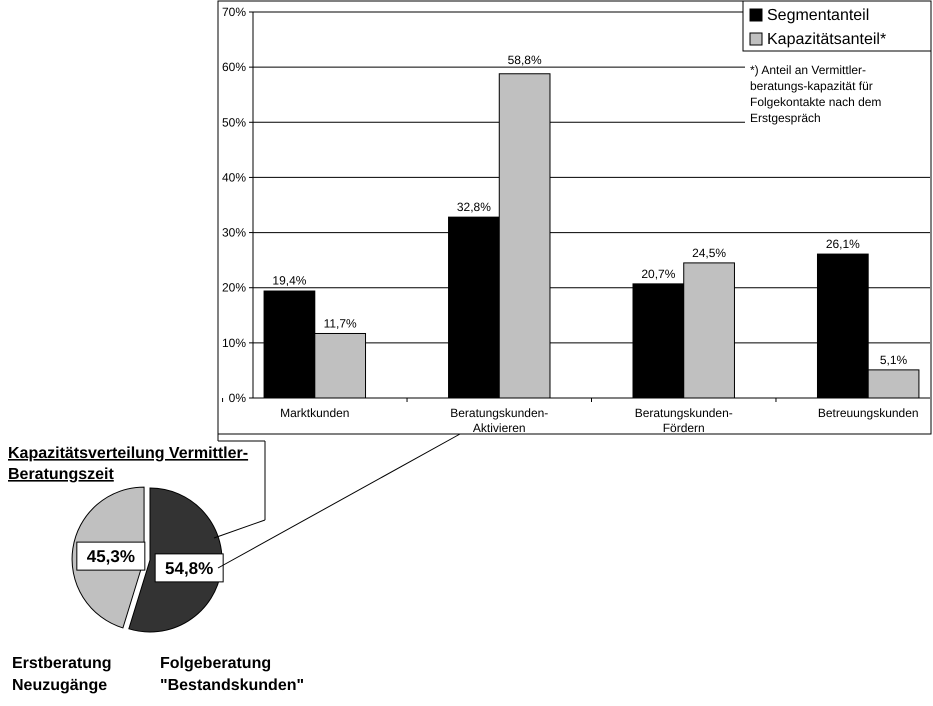  What do you see at coordinates (683, 420) in the screenshot?
I see `x-tick-label: Beratungskunden-Fördern` at bounding box center [683, 420].